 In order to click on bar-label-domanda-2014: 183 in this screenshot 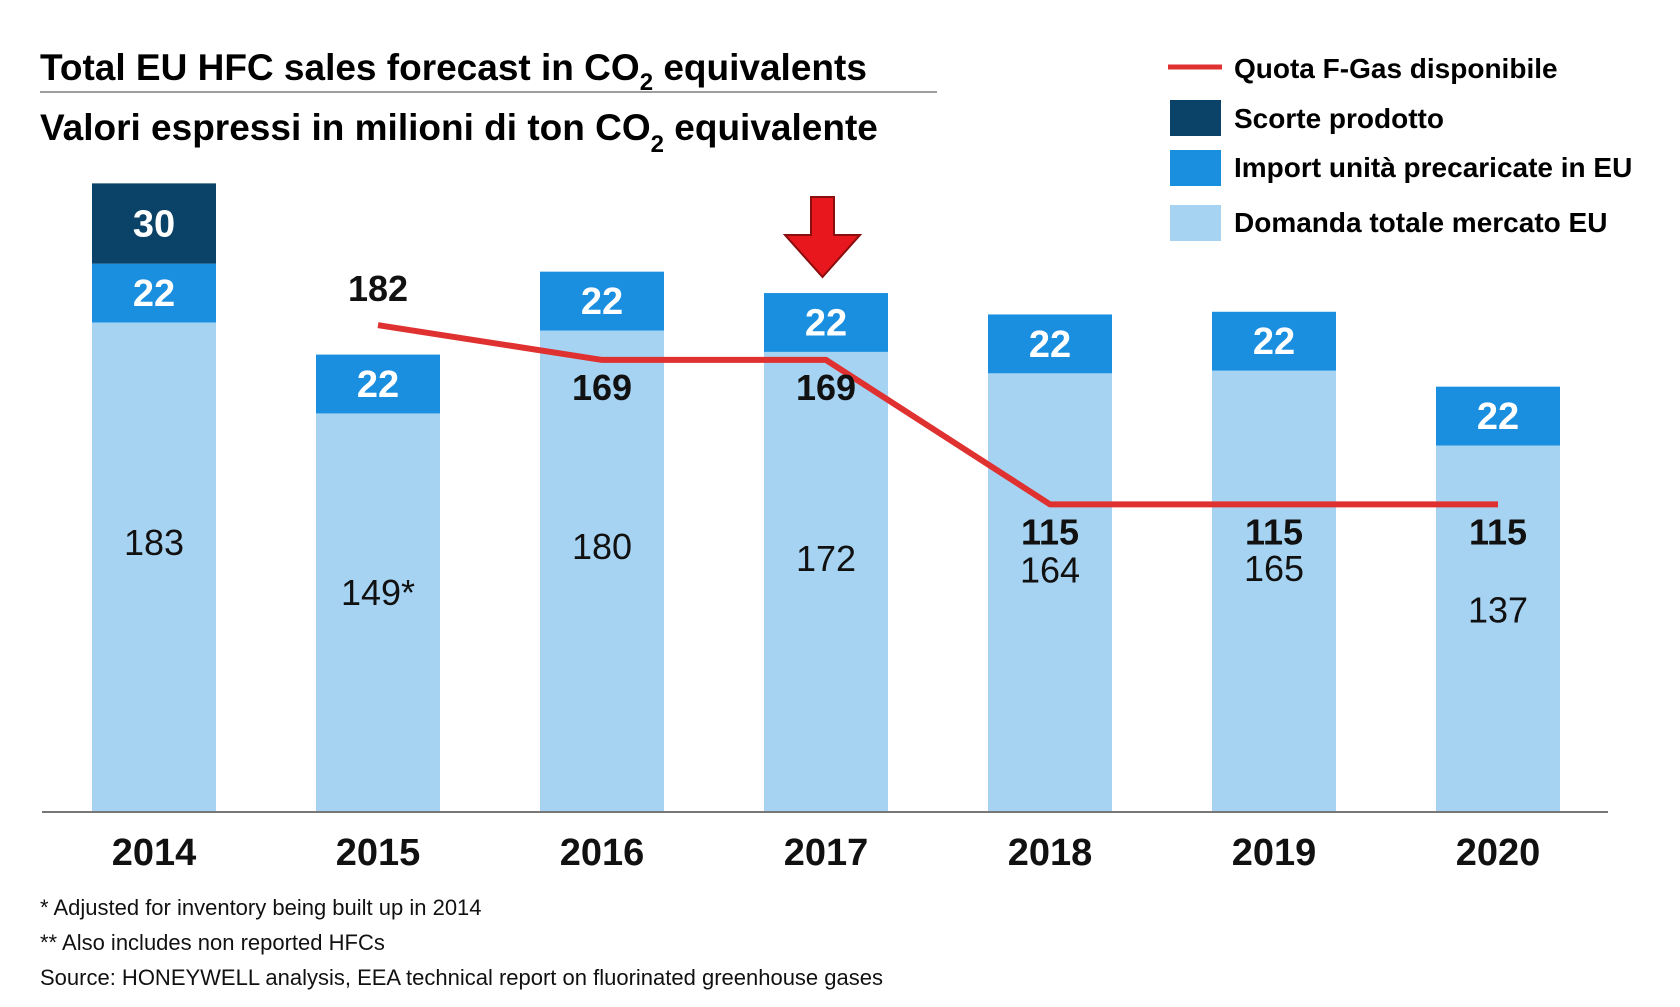, I will do `click(154, 542)`.